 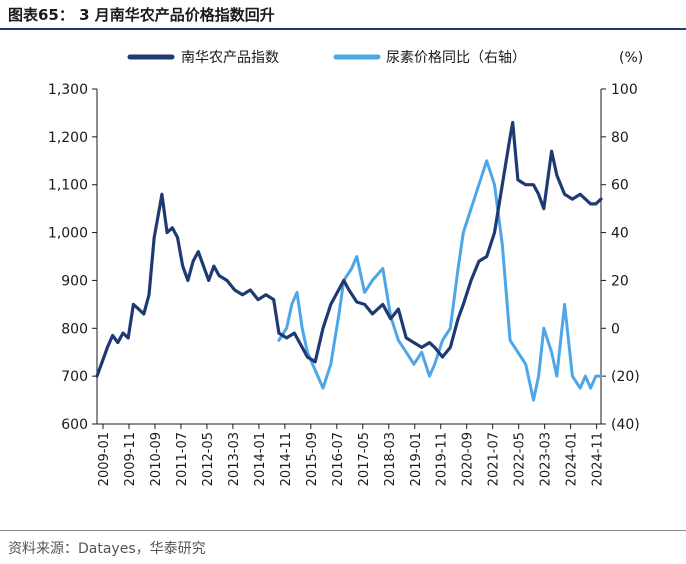 I want to click on x-tick-label: 2013-03, so click(x=234, y=459).